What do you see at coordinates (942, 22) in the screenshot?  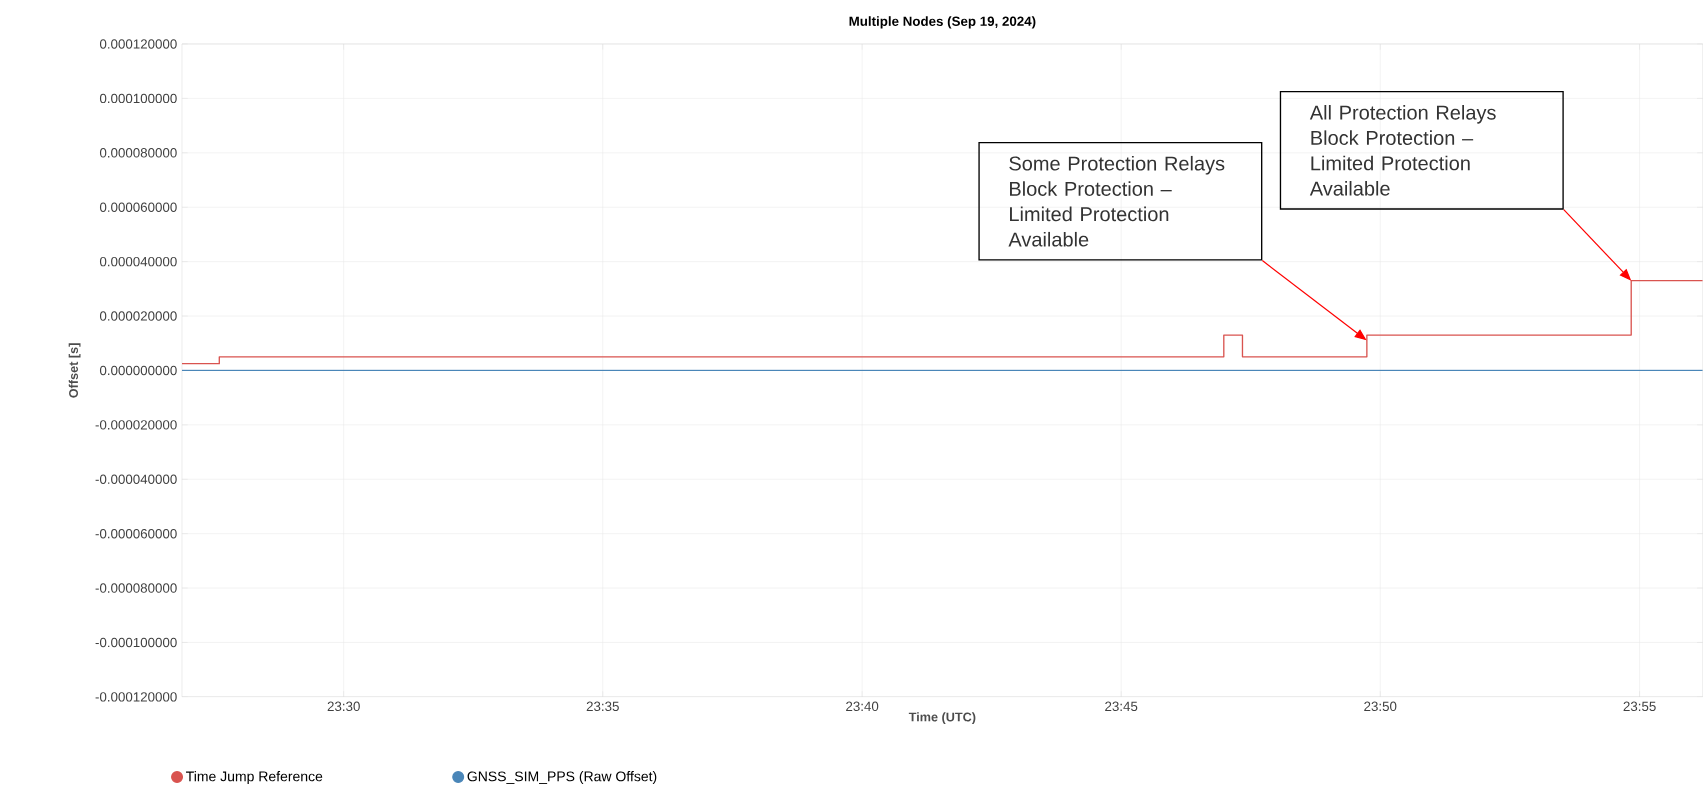 I see `chart-title: Multiple Nodes (Sep 19, 2024)` at bounding box center [942, 22].